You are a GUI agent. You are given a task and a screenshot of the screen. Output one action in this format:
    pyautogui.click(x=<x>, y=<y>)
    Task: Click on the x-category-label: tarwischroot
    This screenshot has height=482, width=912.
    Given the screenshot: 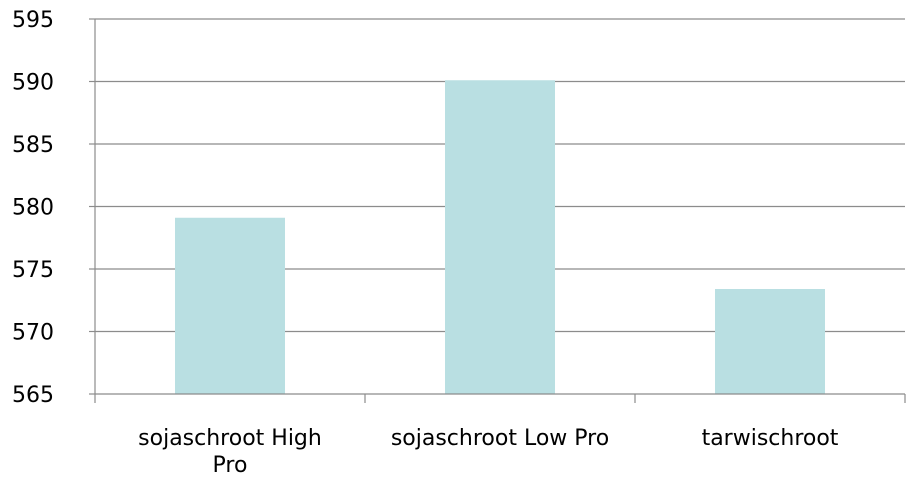 What is the action you would take?
    pyautogui.click(x=770, y=438)
    